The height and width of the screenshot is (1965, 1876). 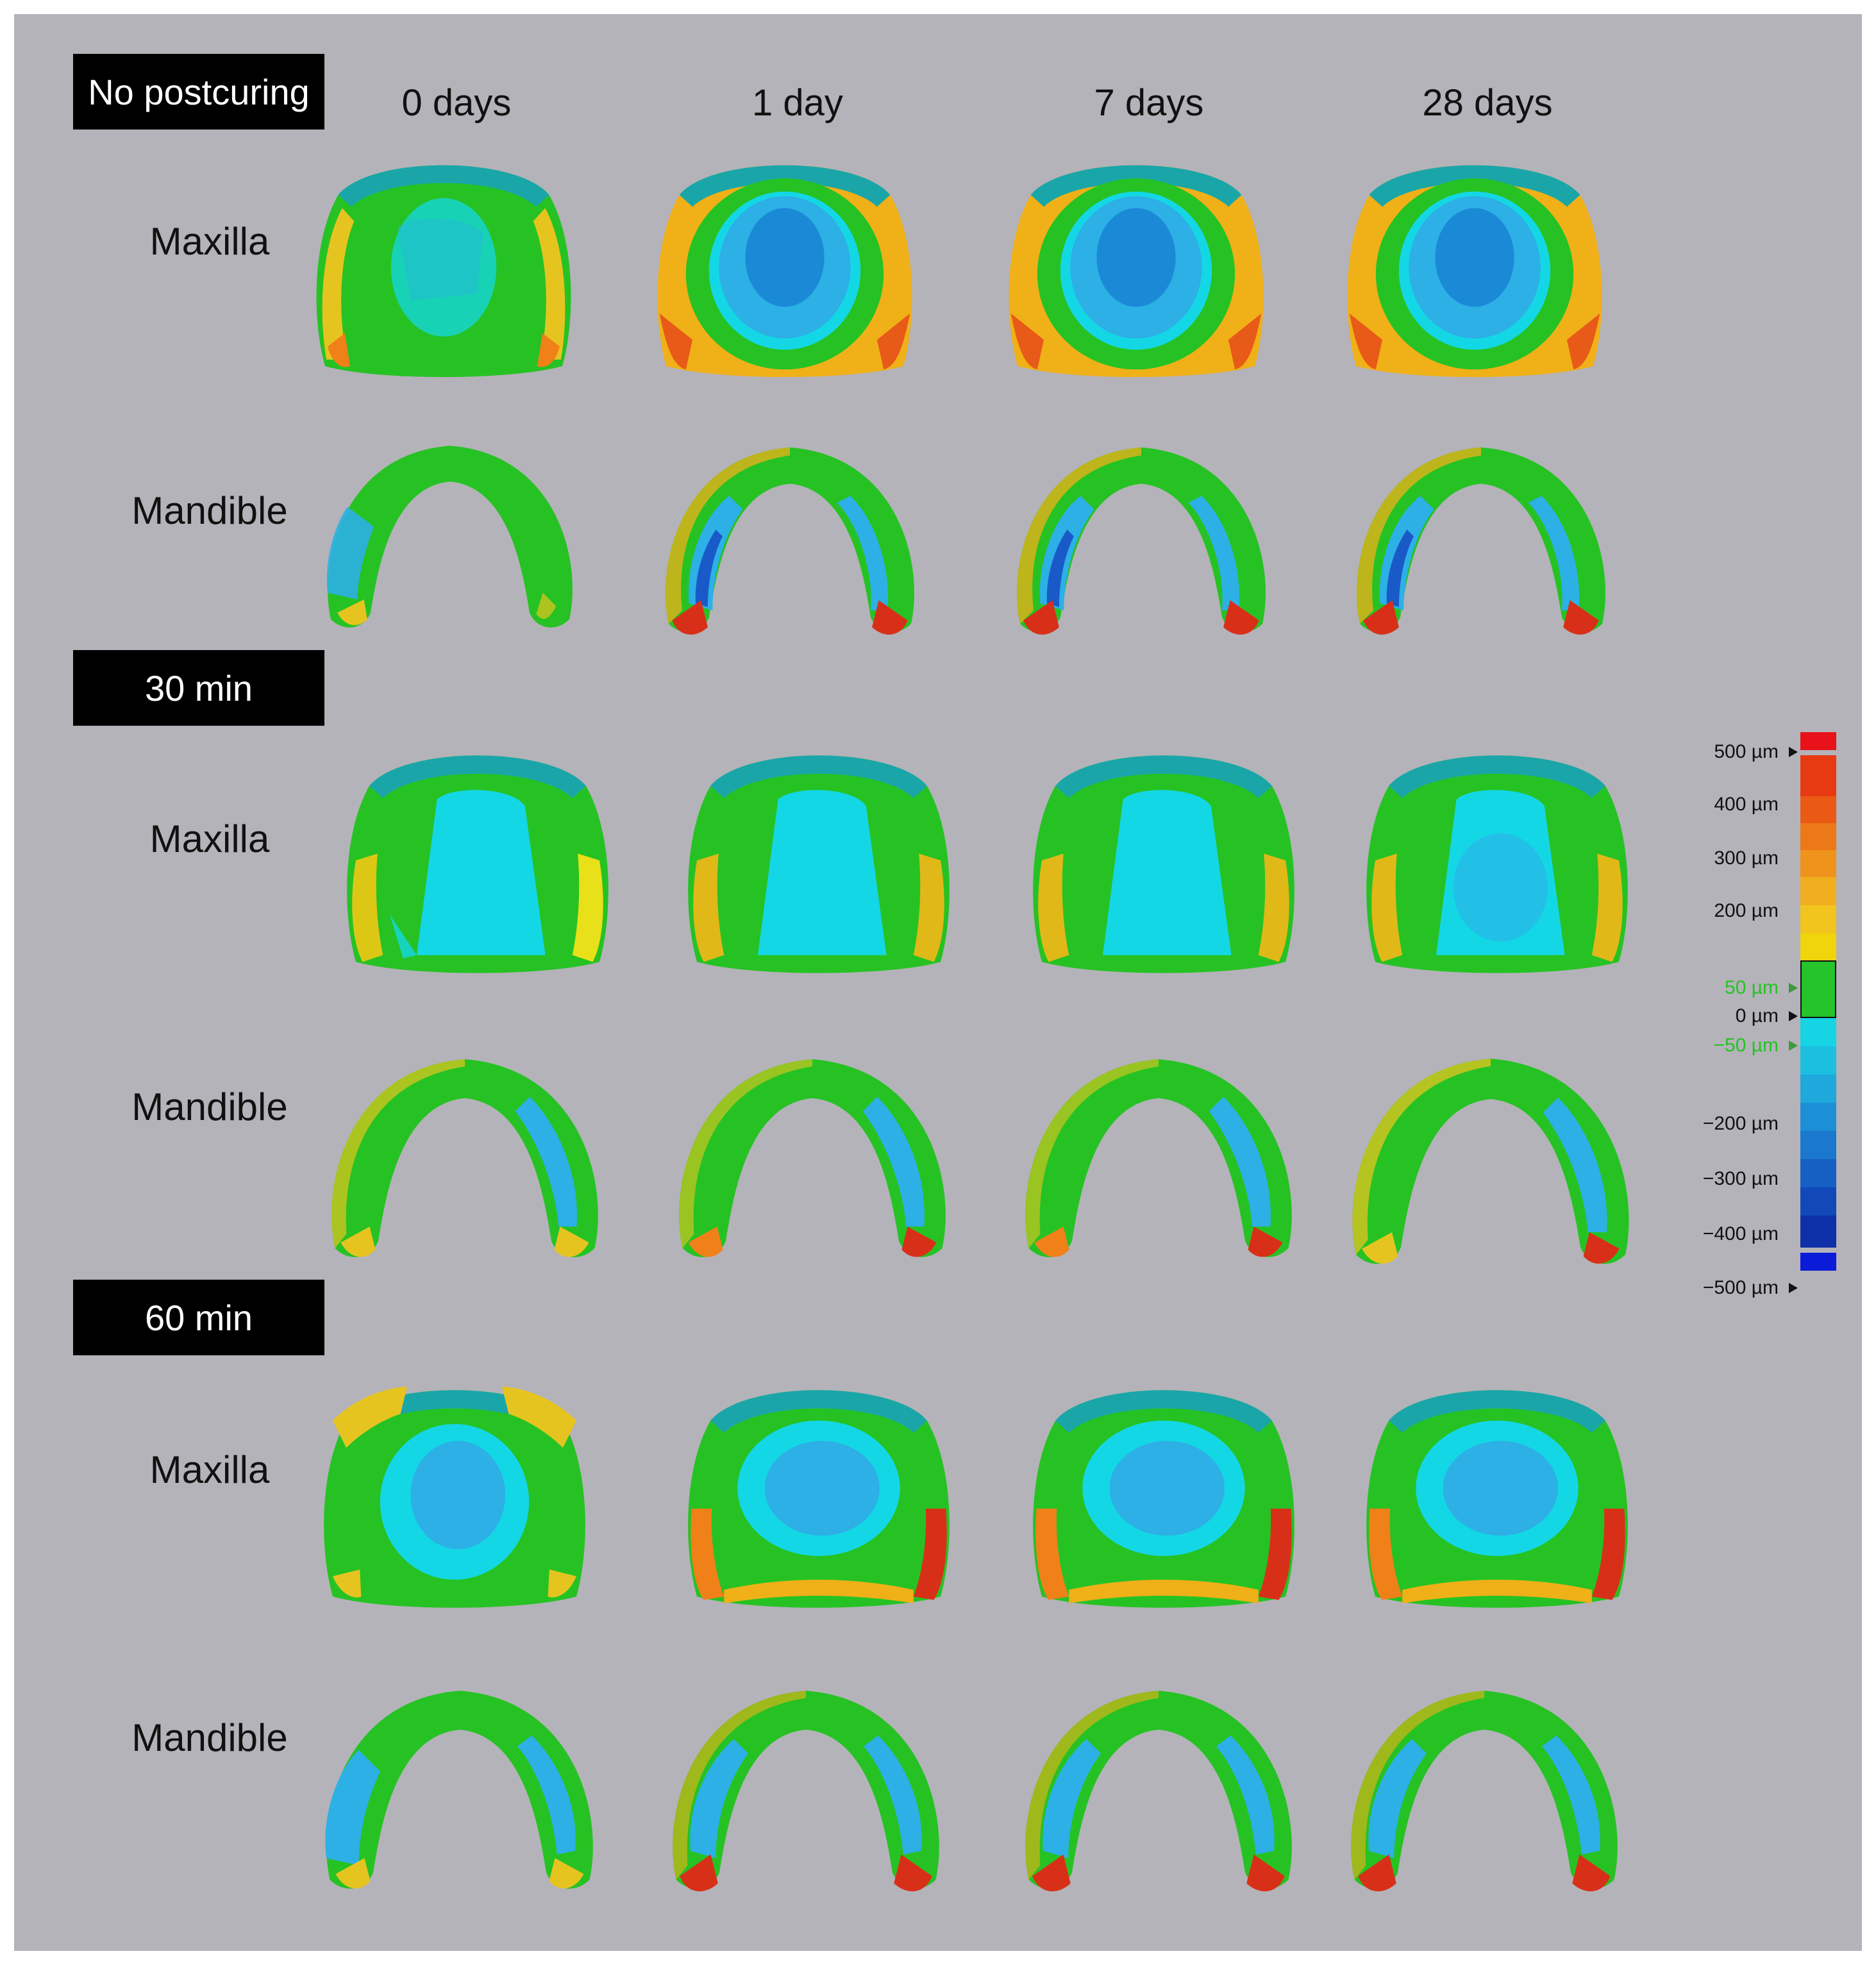 I want to click on legend-label-500: 500 µm, so click(x=1746, y=751).